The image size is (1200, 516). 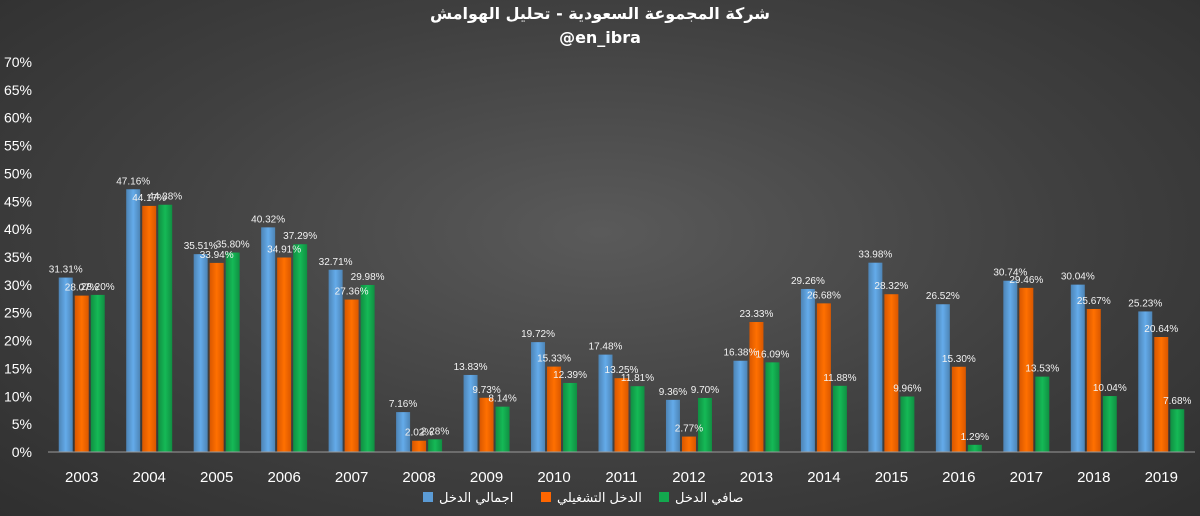 What do you see at coordinates (600, 37) in the screenshot?
I see `chart-subtitle: @en_ibra` at bounding box center [600, 37].